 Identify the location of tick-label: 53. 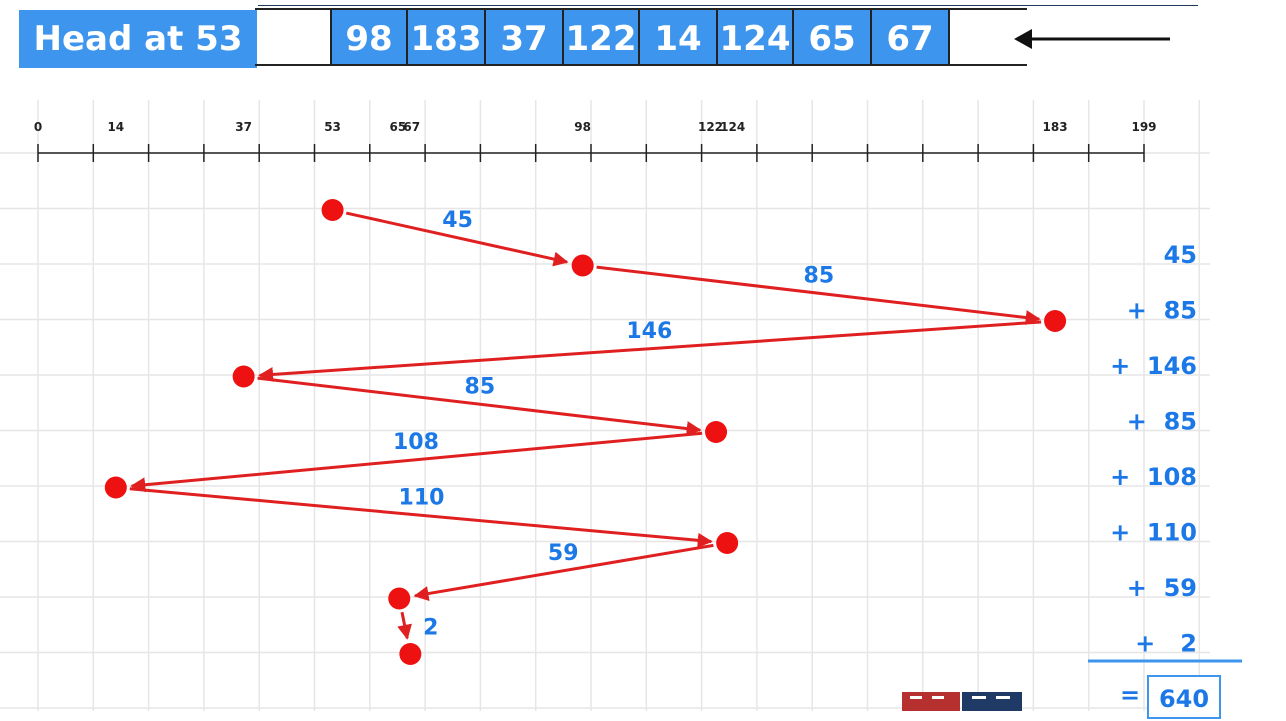
(332, 127).